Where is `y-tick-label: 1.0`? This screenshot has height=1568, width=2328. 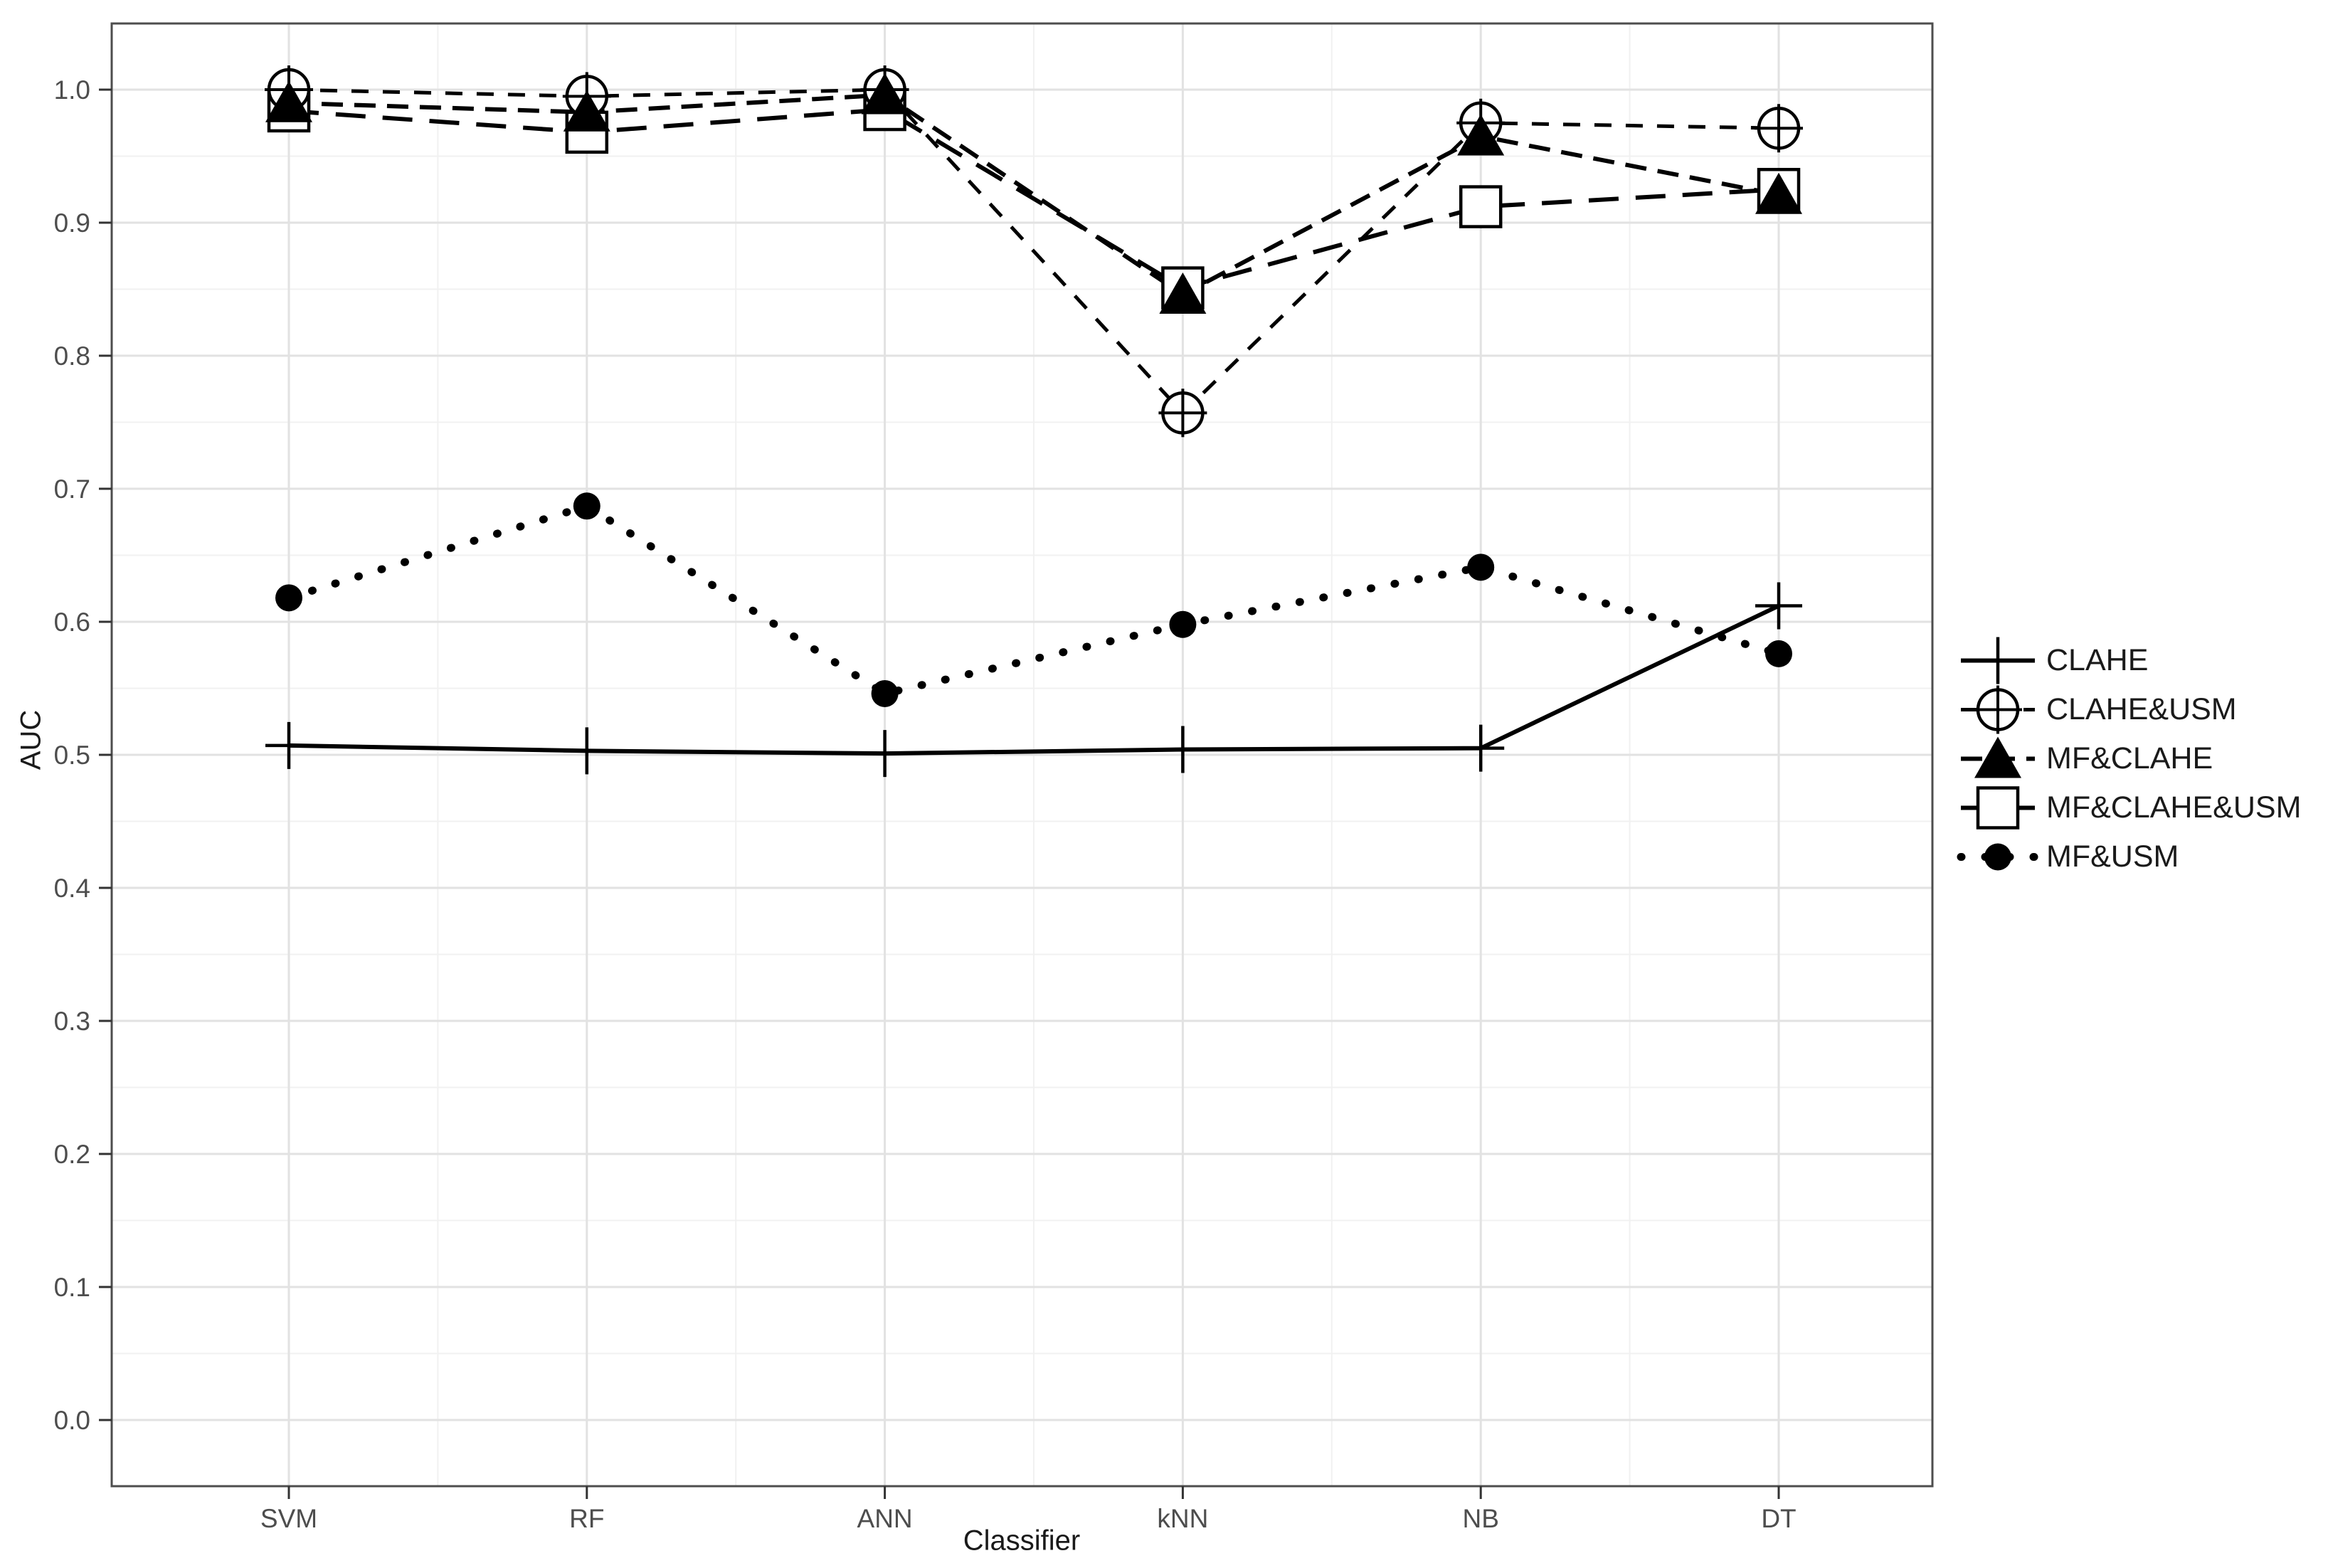
y-tick-label: 1.0 is located at coordinates (72, 90).